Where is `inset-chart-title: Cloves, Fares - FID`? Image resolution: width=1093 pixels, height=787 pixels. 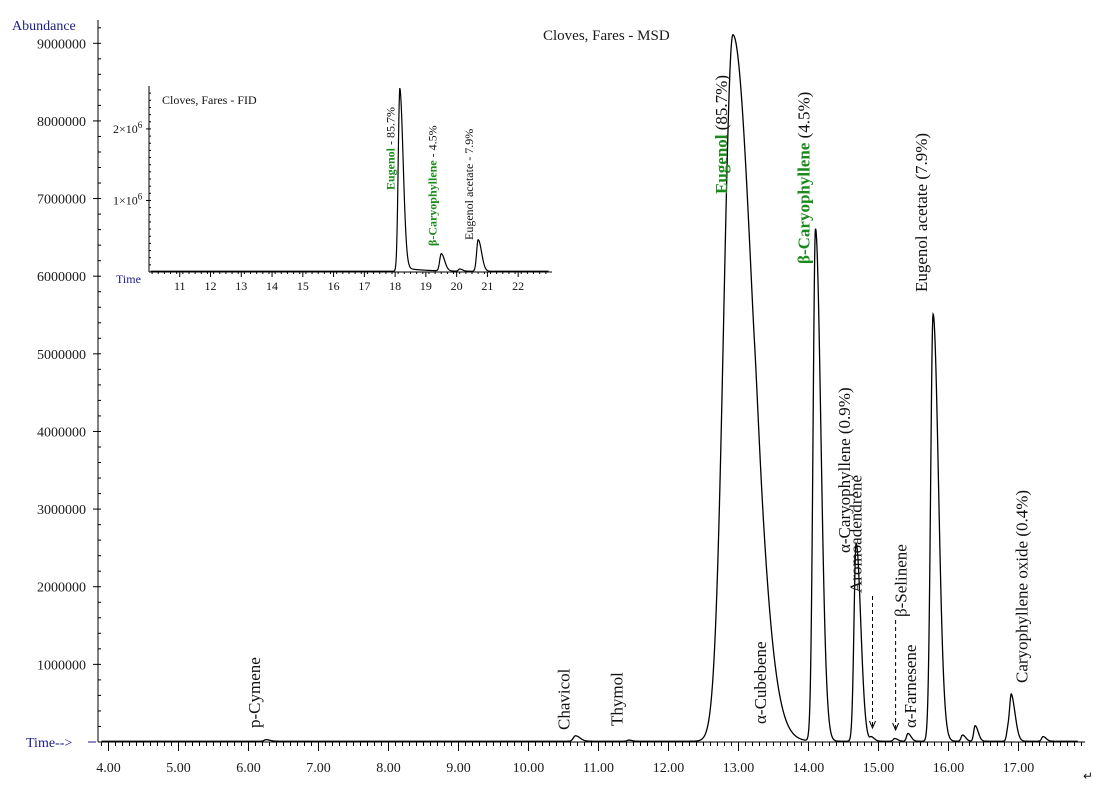 inset-chart-title: Cloves, Fares - FID is located at coordinates (209, 100).